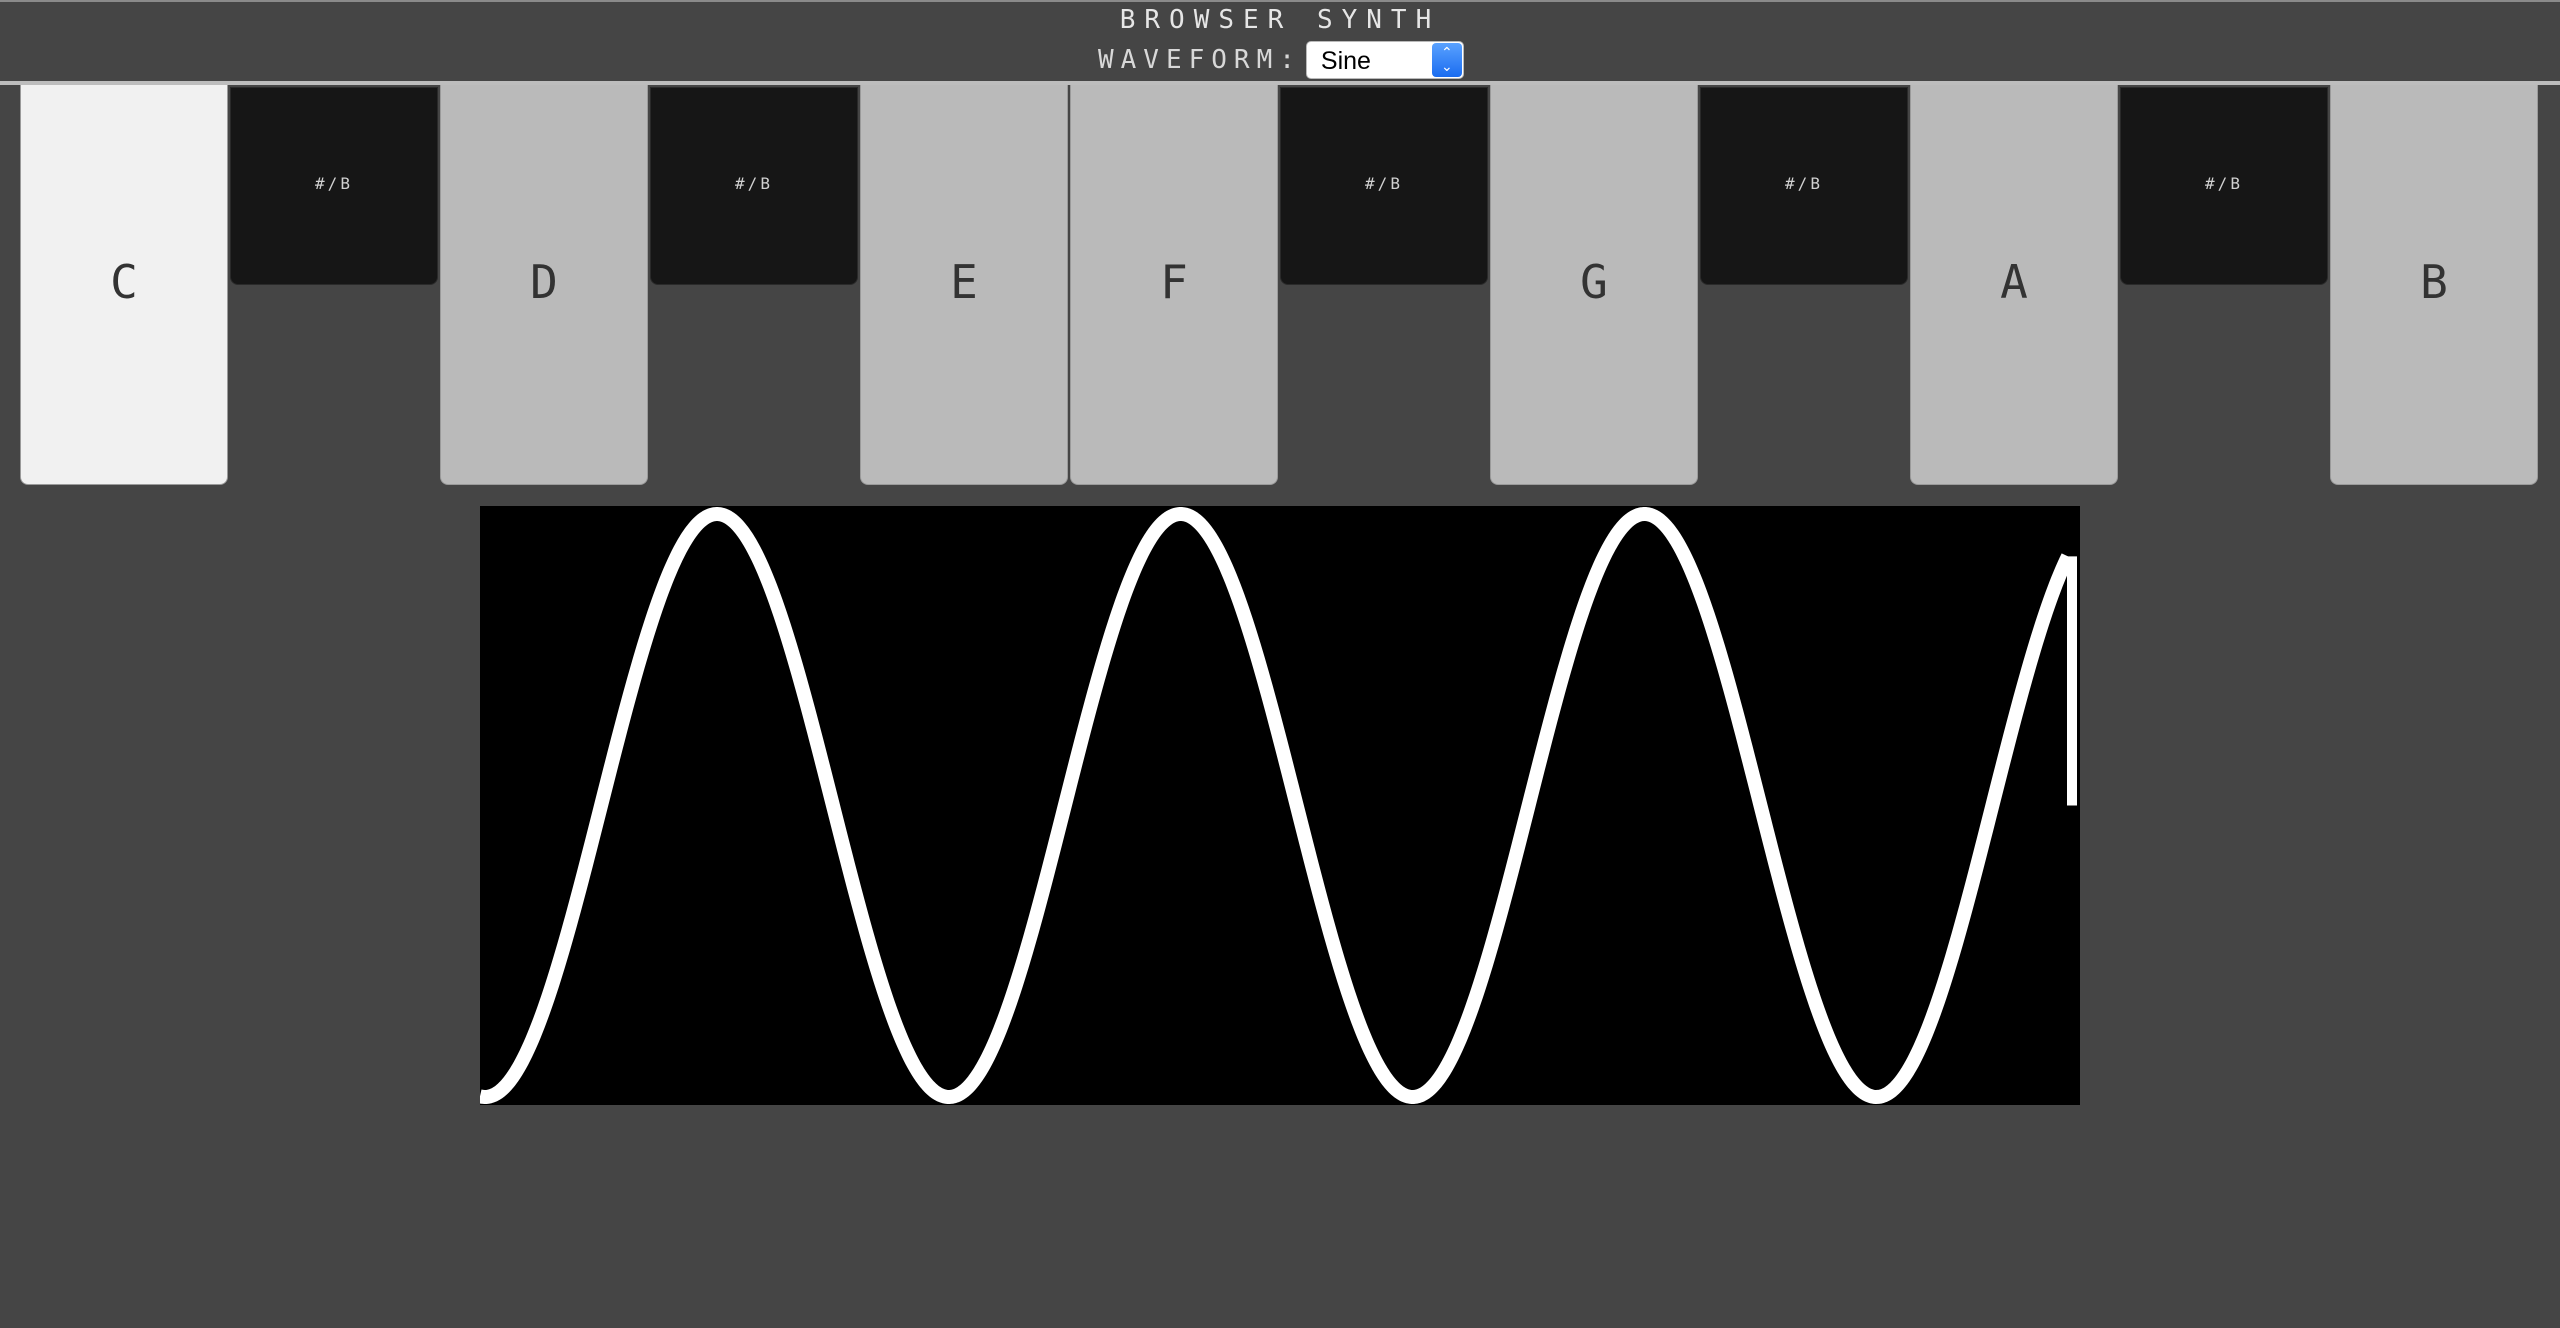 The image size is (2560, 1328). What do you see at coordinates (544, 282) in the screenshot?
I see `key-label: D` at bounding box center [544, 282].